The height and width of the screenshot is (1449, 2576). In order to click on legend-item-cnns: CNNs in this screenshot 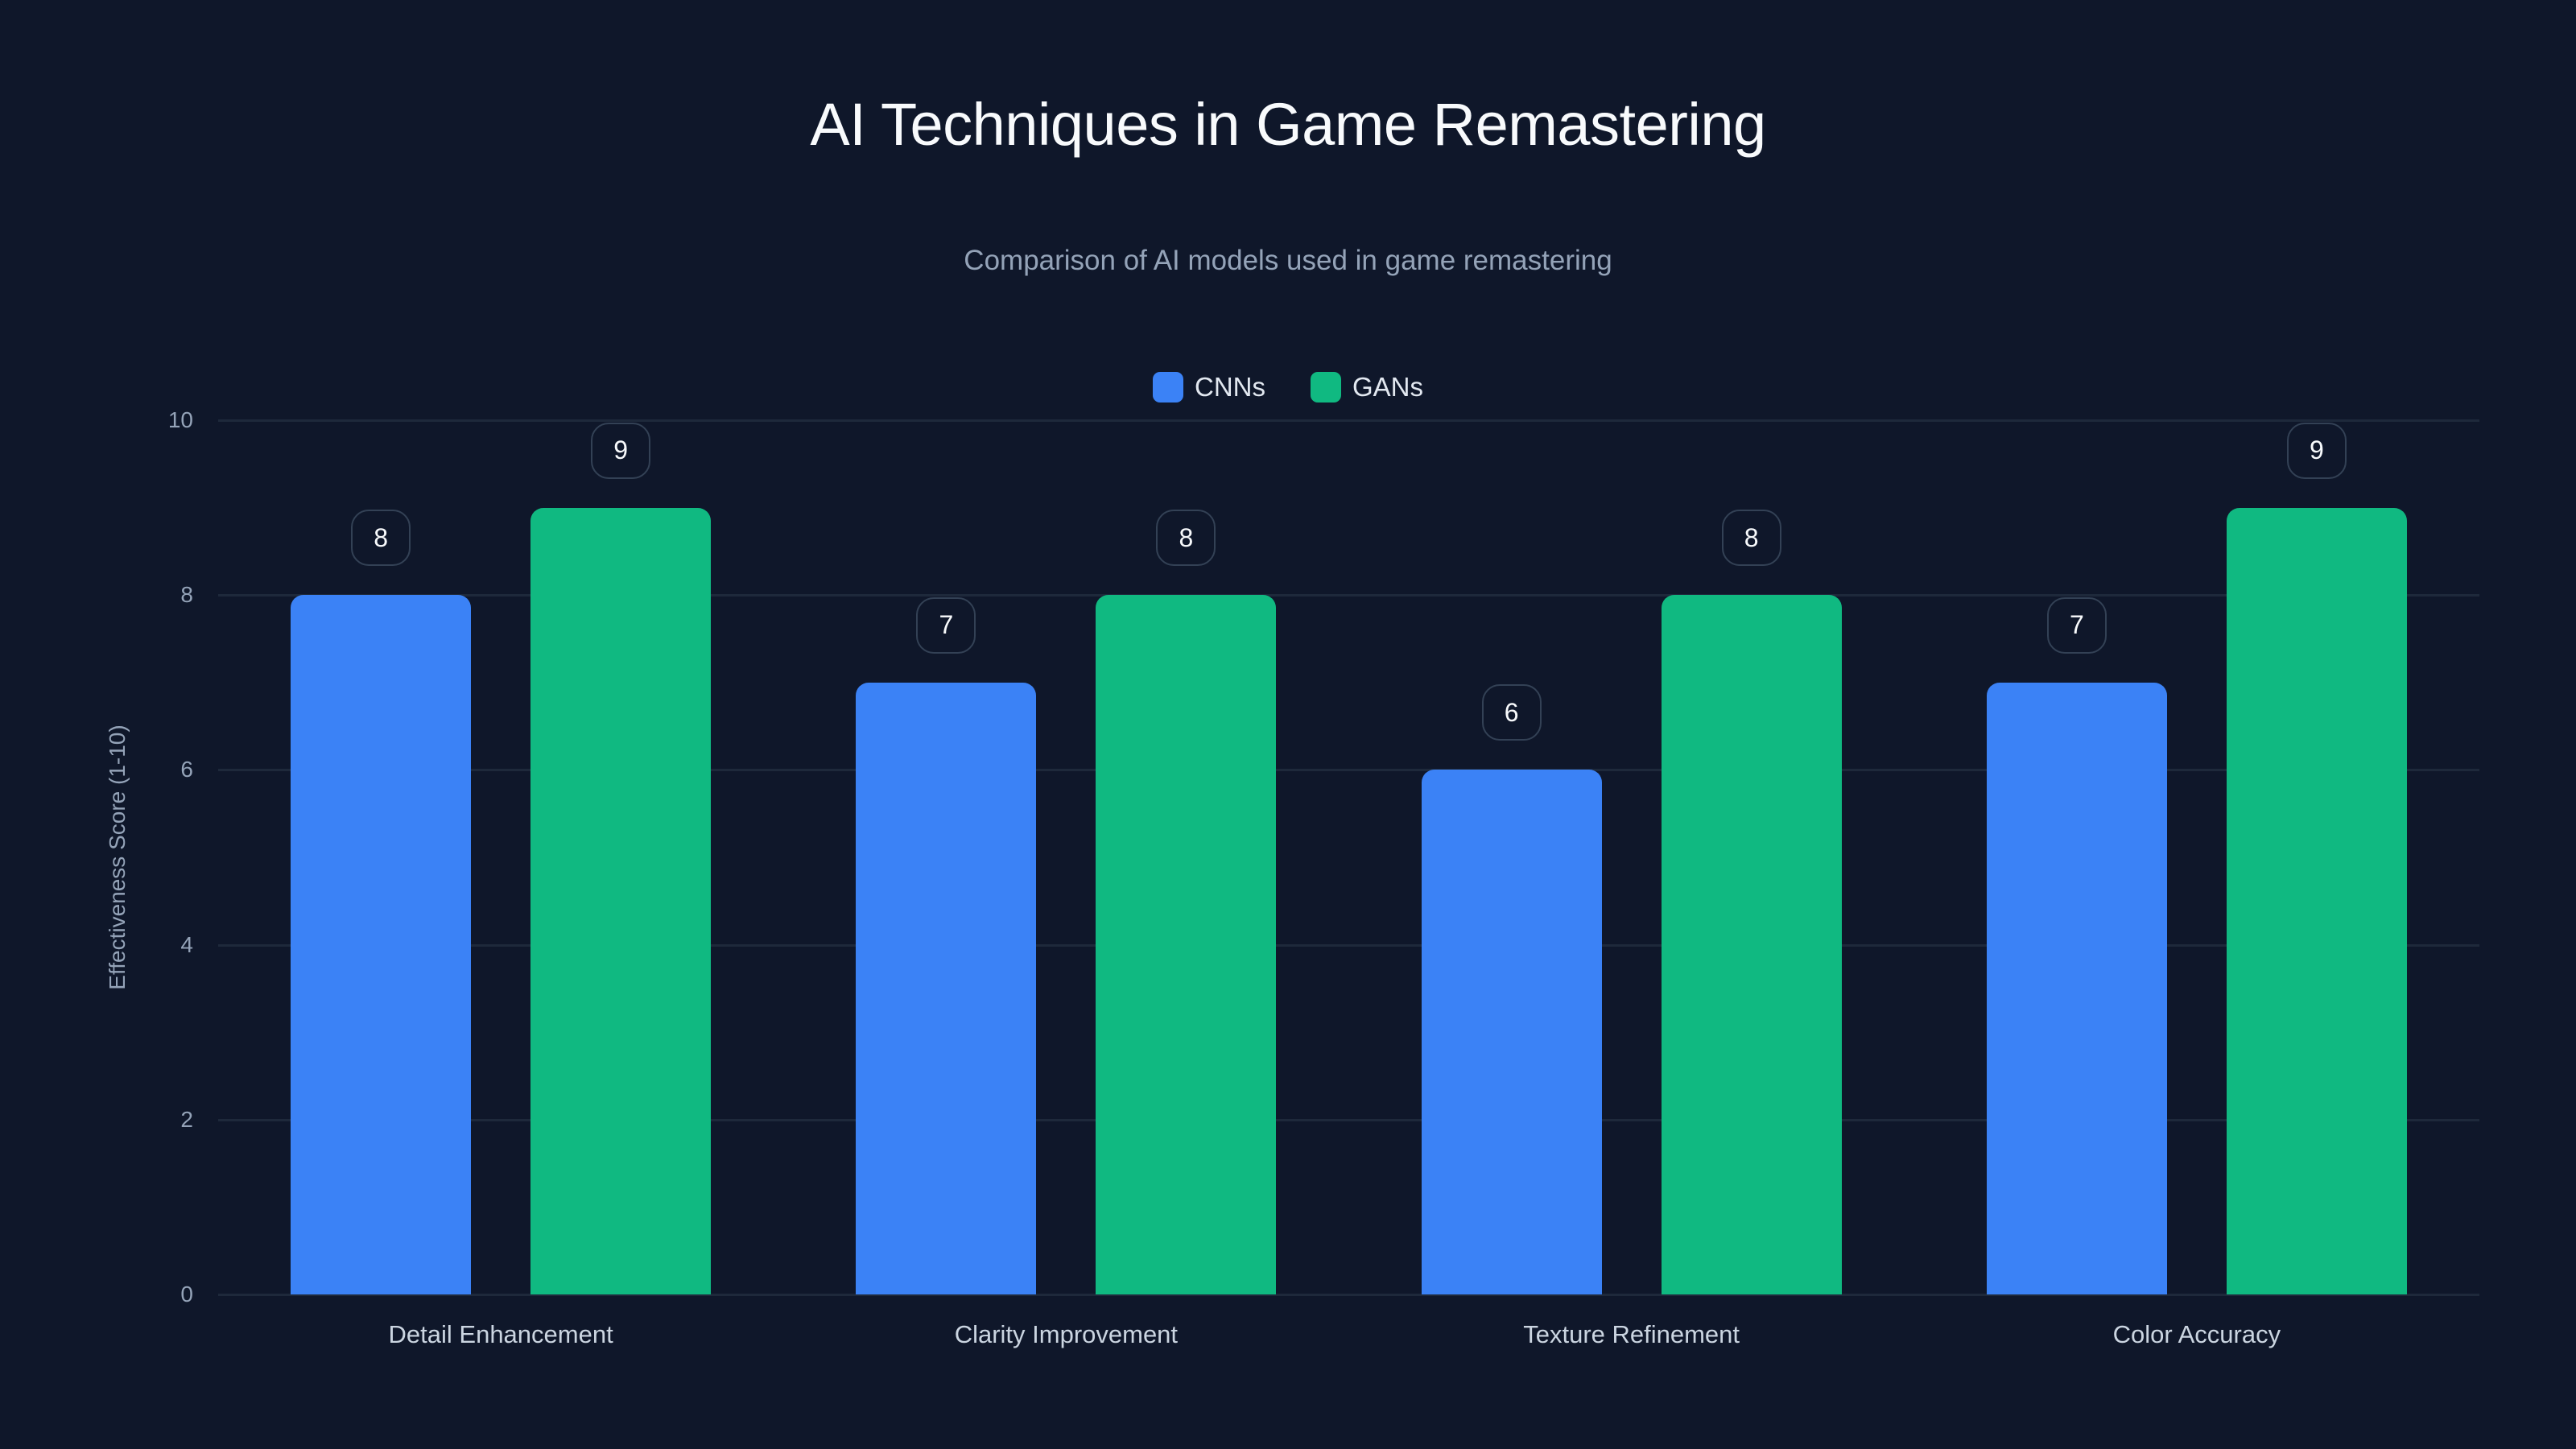, I will do `click(1208, 387)`.